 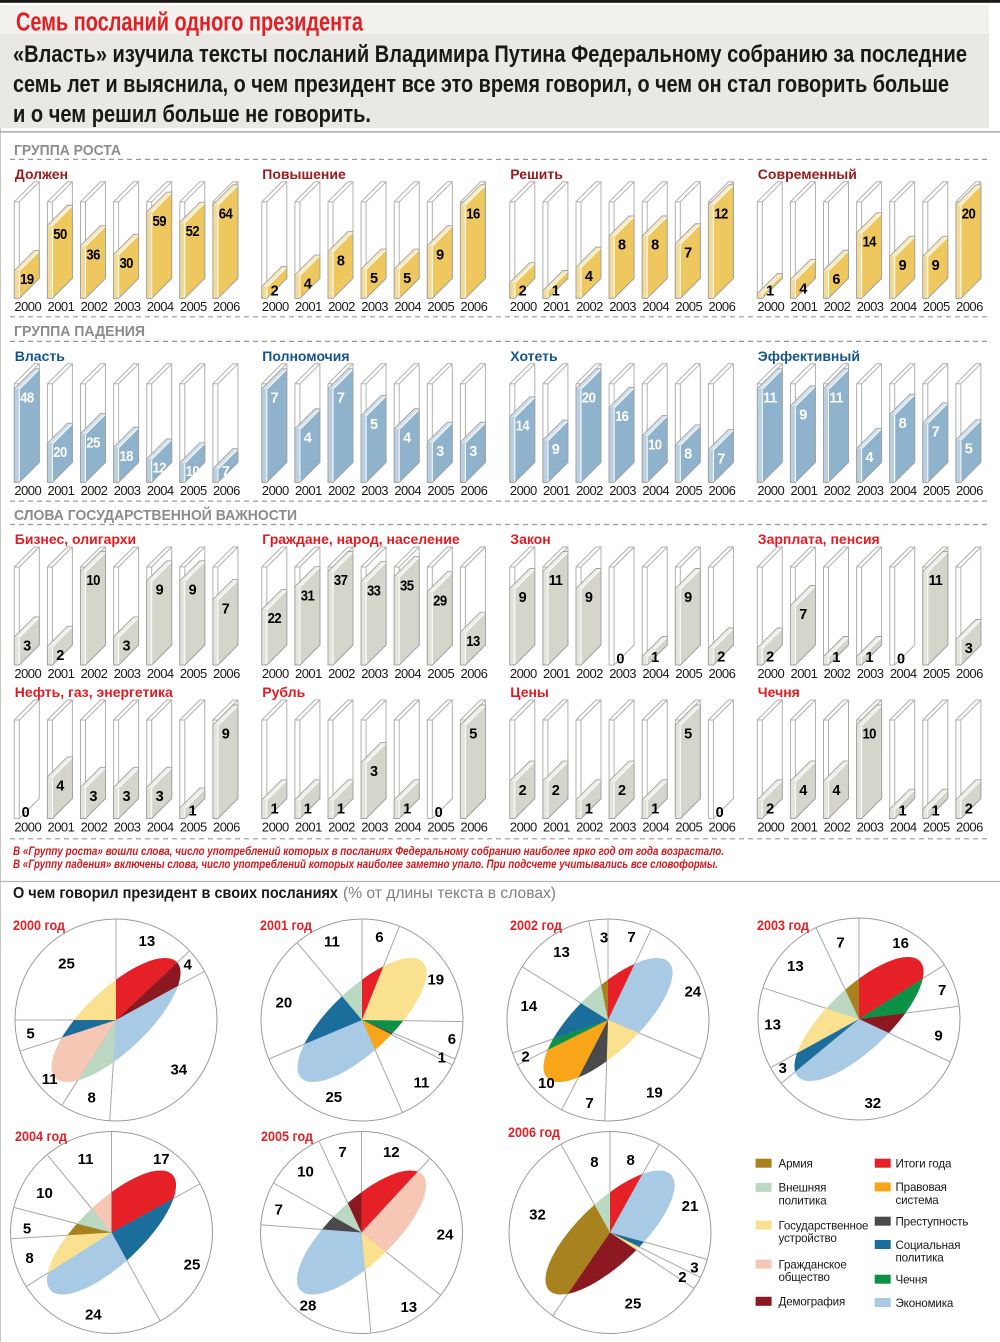 What do you see at coordinates (932, 1222) in the screenshot?
I see `svg-text: Преступность` at bounding box center [932, 1222].